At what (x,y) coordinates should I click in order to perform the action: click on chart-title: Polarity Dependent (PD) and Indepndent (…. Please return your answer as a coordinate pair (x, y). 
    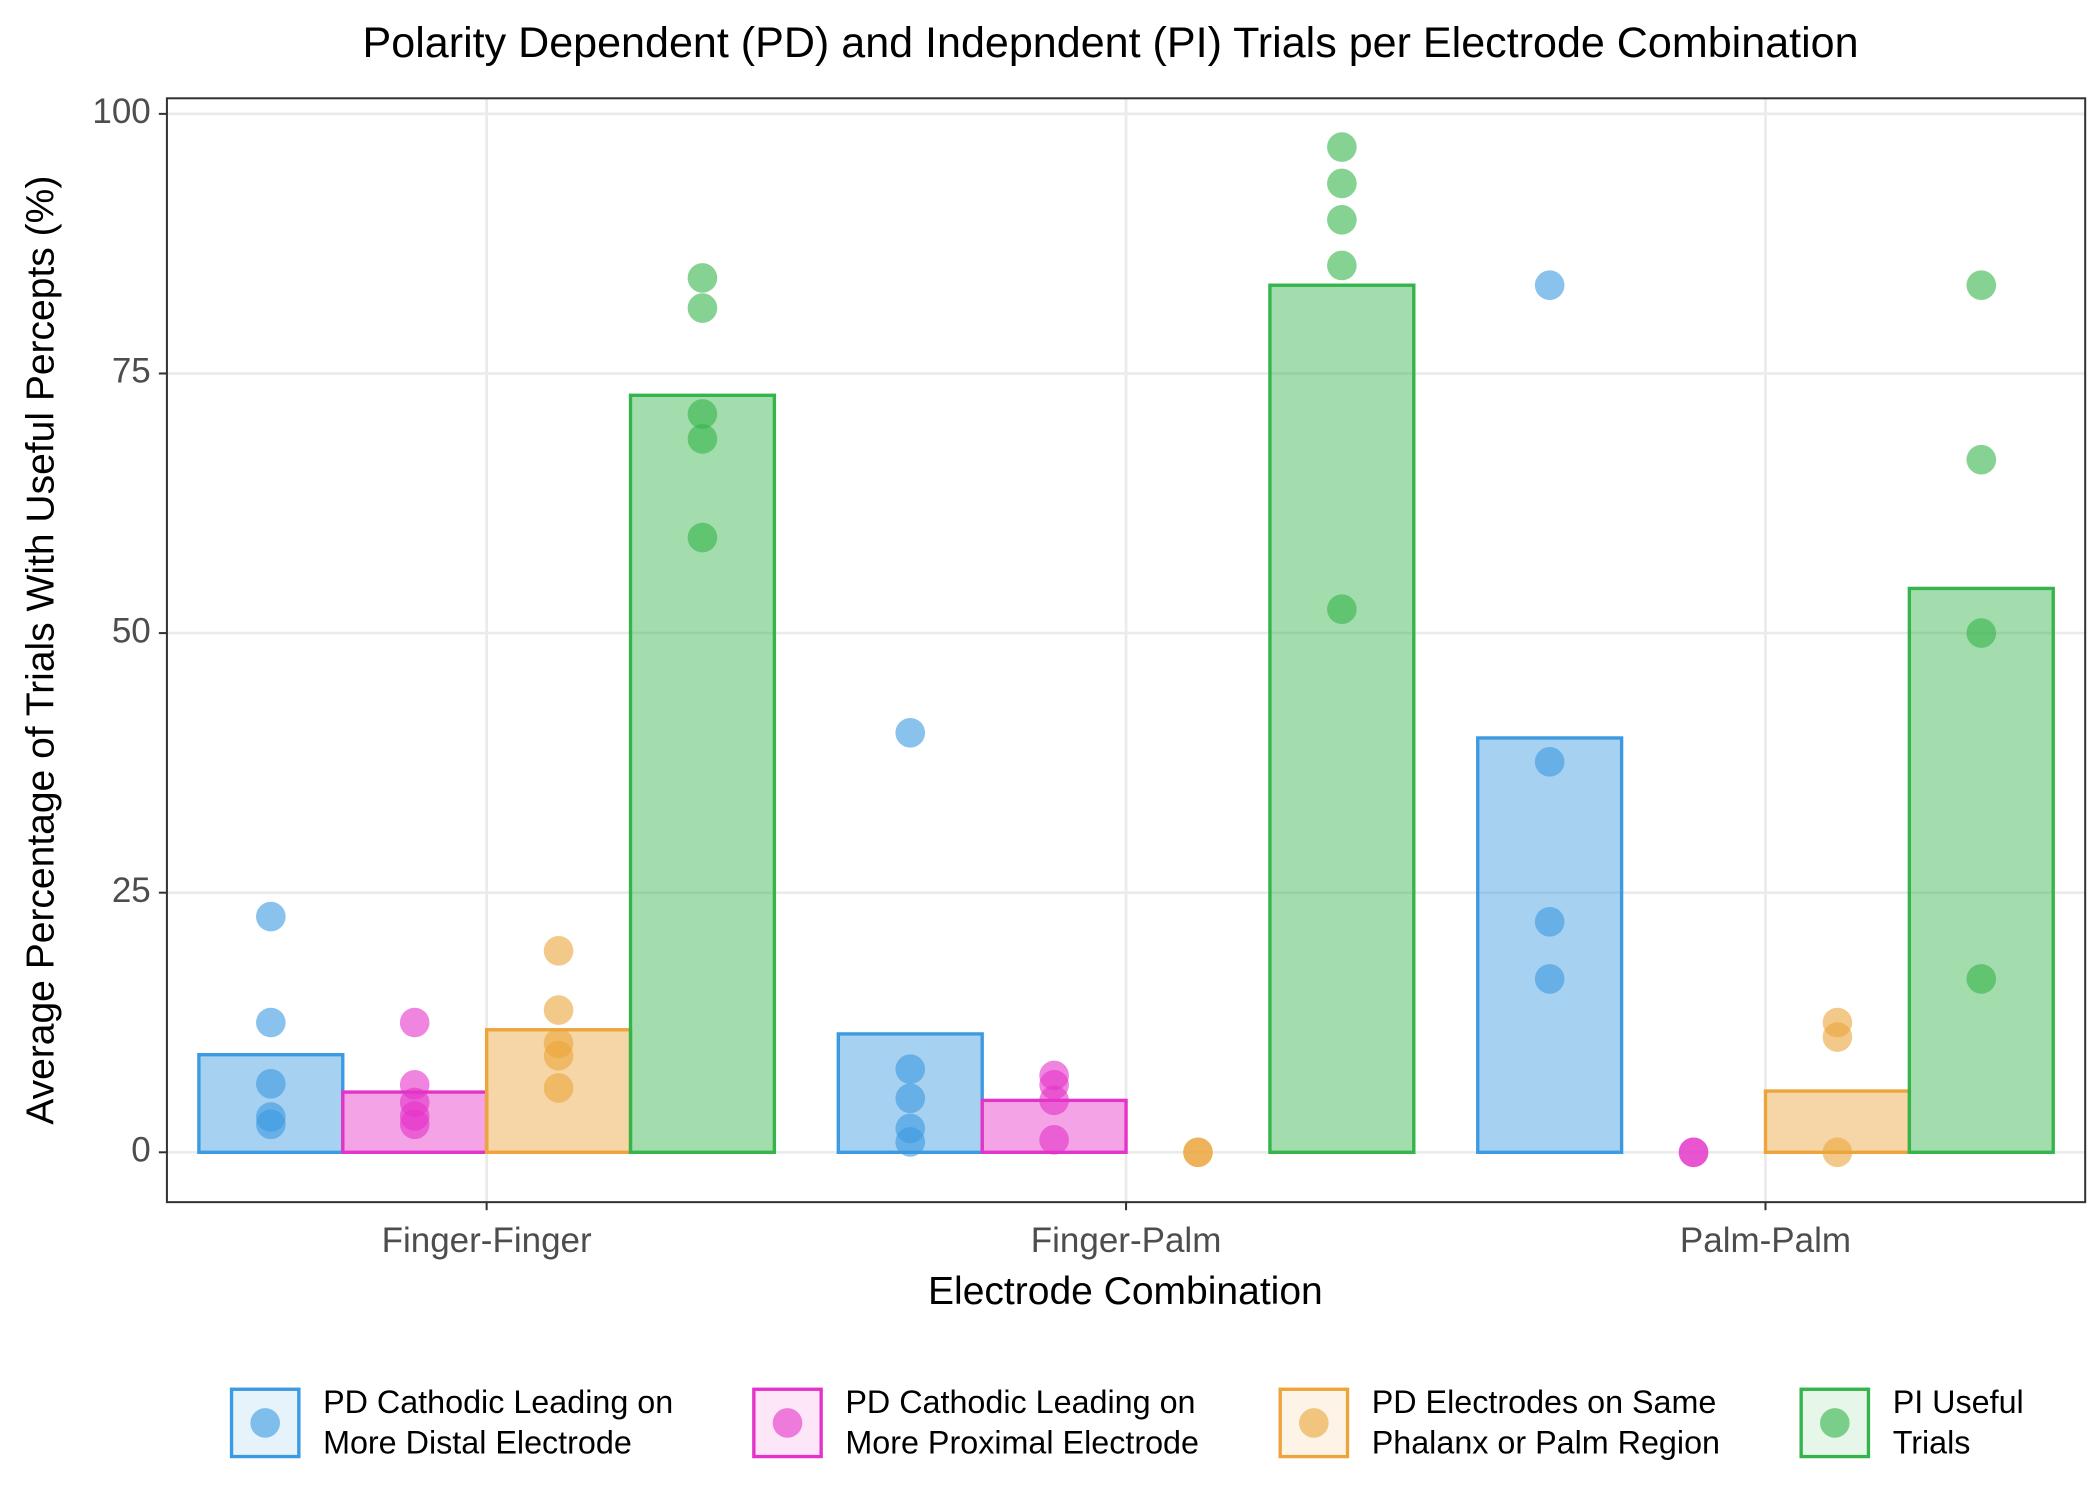
    Looking at the image, I should click on (1111, 43).